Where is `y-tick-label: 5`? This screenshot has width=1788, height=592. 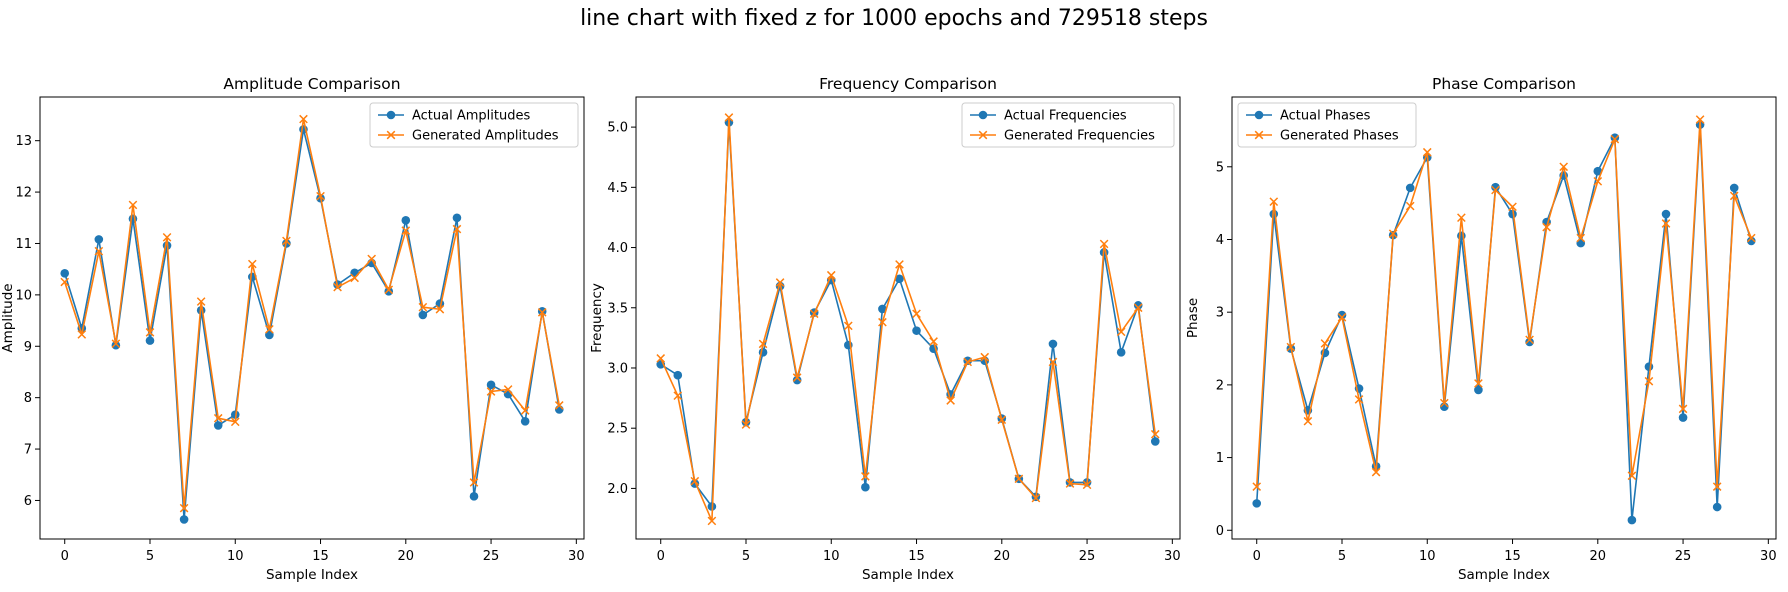
y-tick-label: 5 is located at coordinates (1220, 167).